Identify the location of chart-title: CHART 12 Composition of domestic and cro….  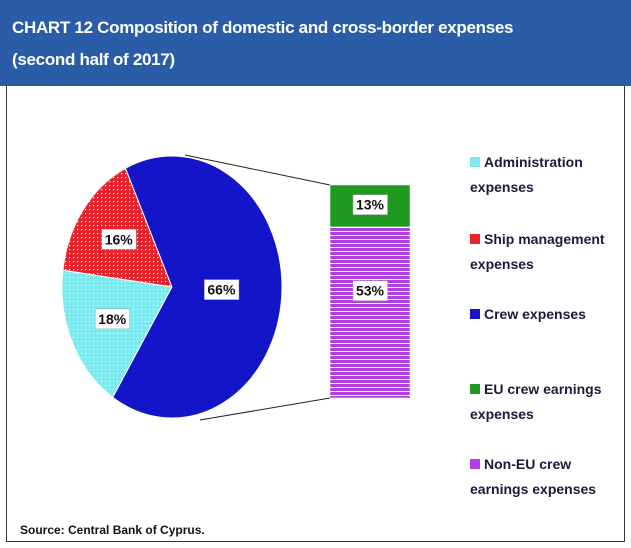
(263, 27).